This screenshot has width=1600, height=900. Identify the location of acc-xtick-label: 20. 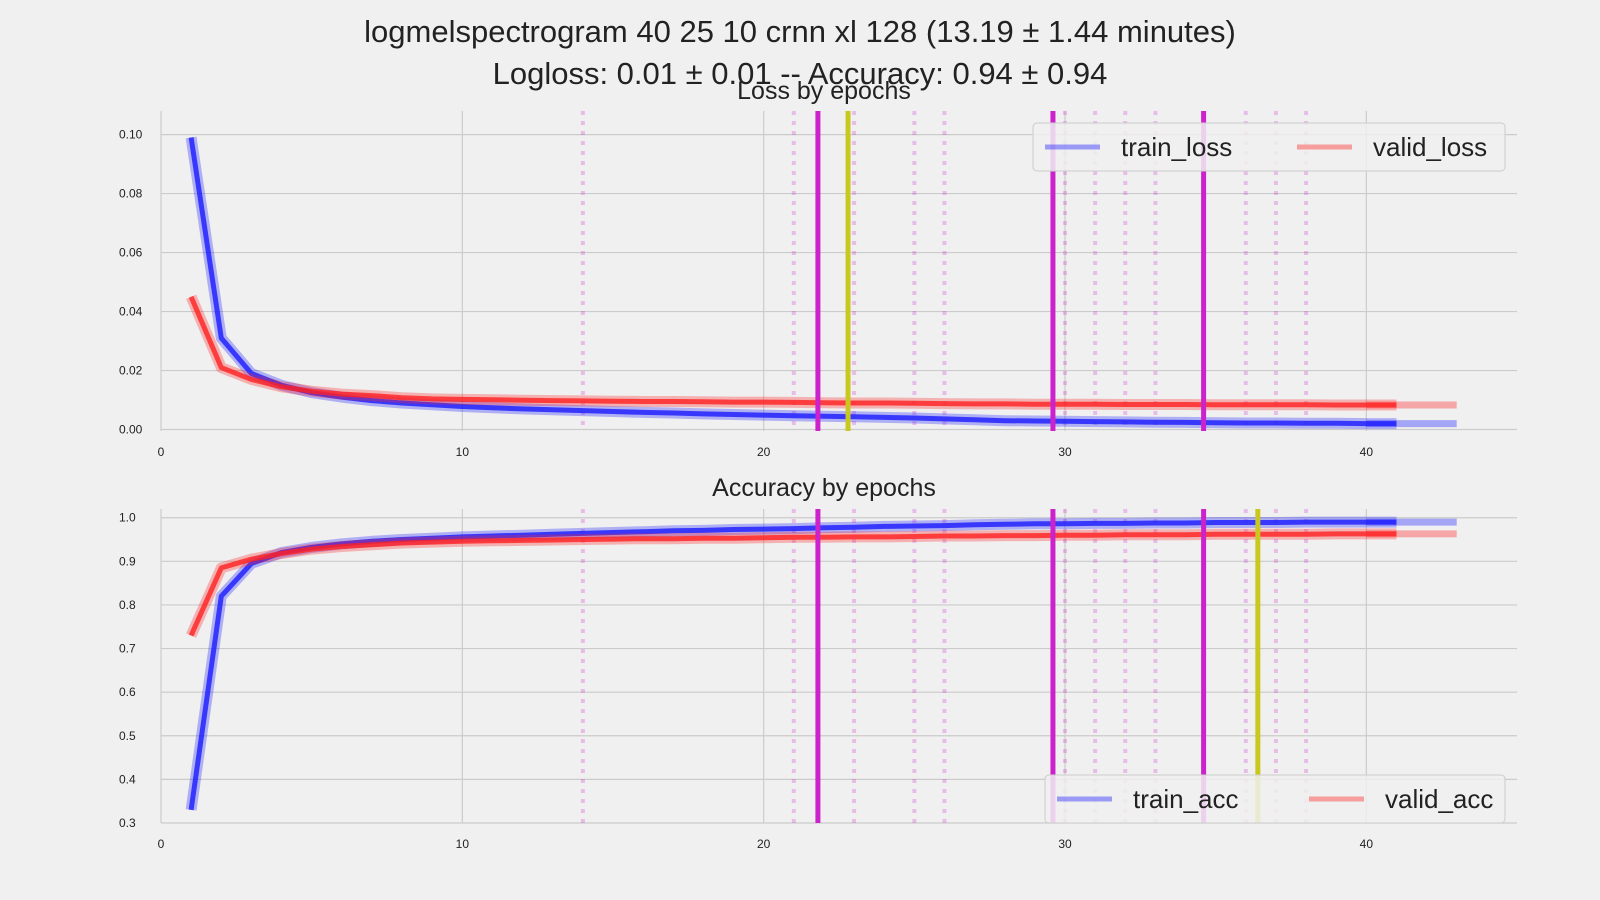
(764, 844).